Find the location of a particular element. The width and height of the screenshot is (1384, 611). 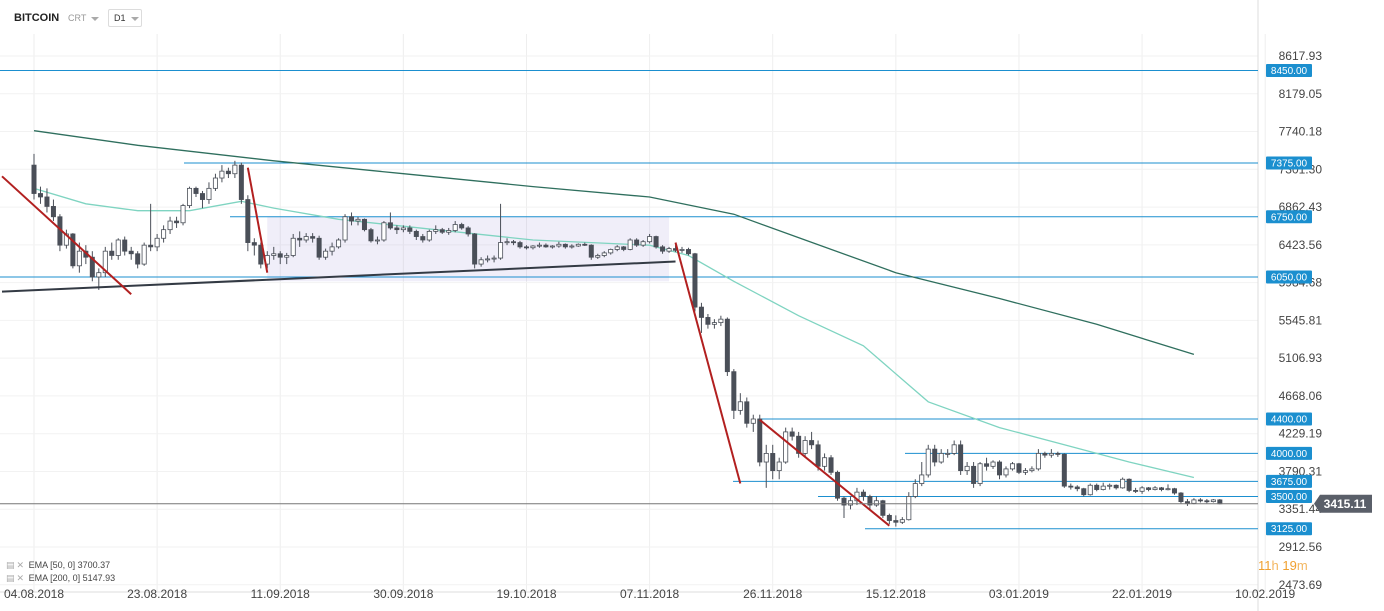

indicator-ema-200: ▤ ✕ EMA [200, 0] 5147.93 is located at coordinates (60, 578).